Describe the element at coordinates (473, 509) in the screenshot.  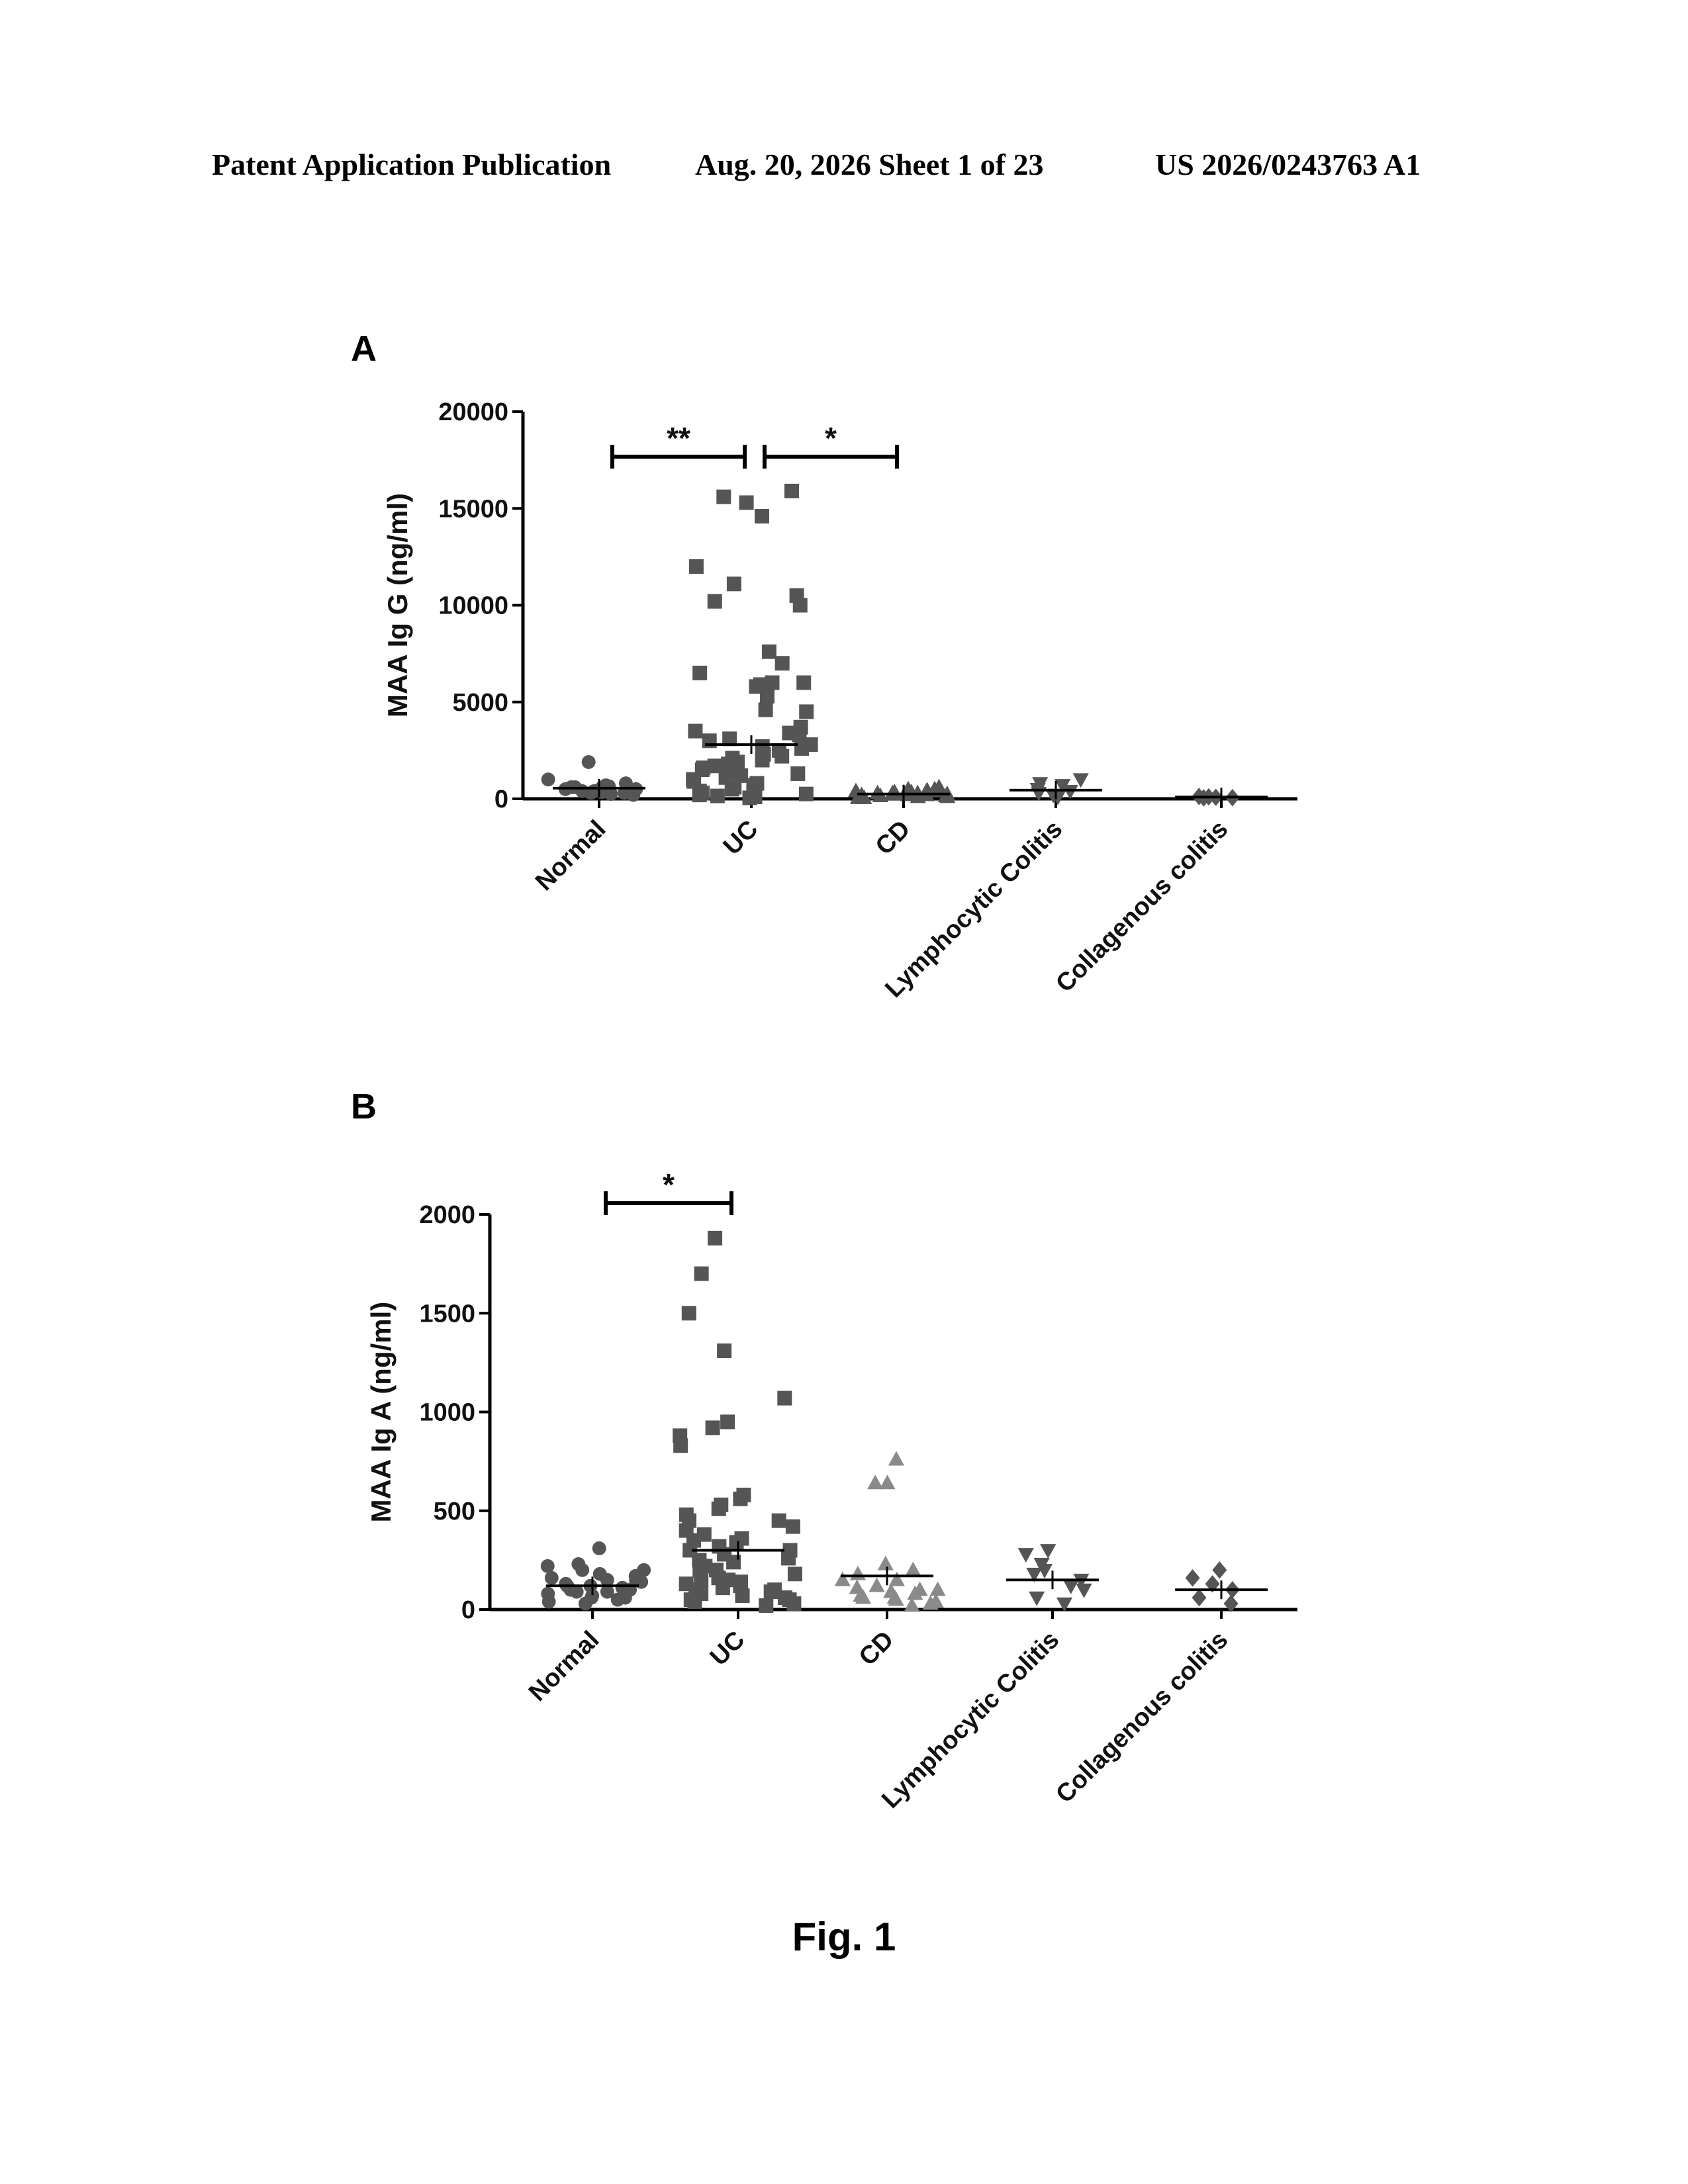
I see `y-tick-label: 15000` at that location.